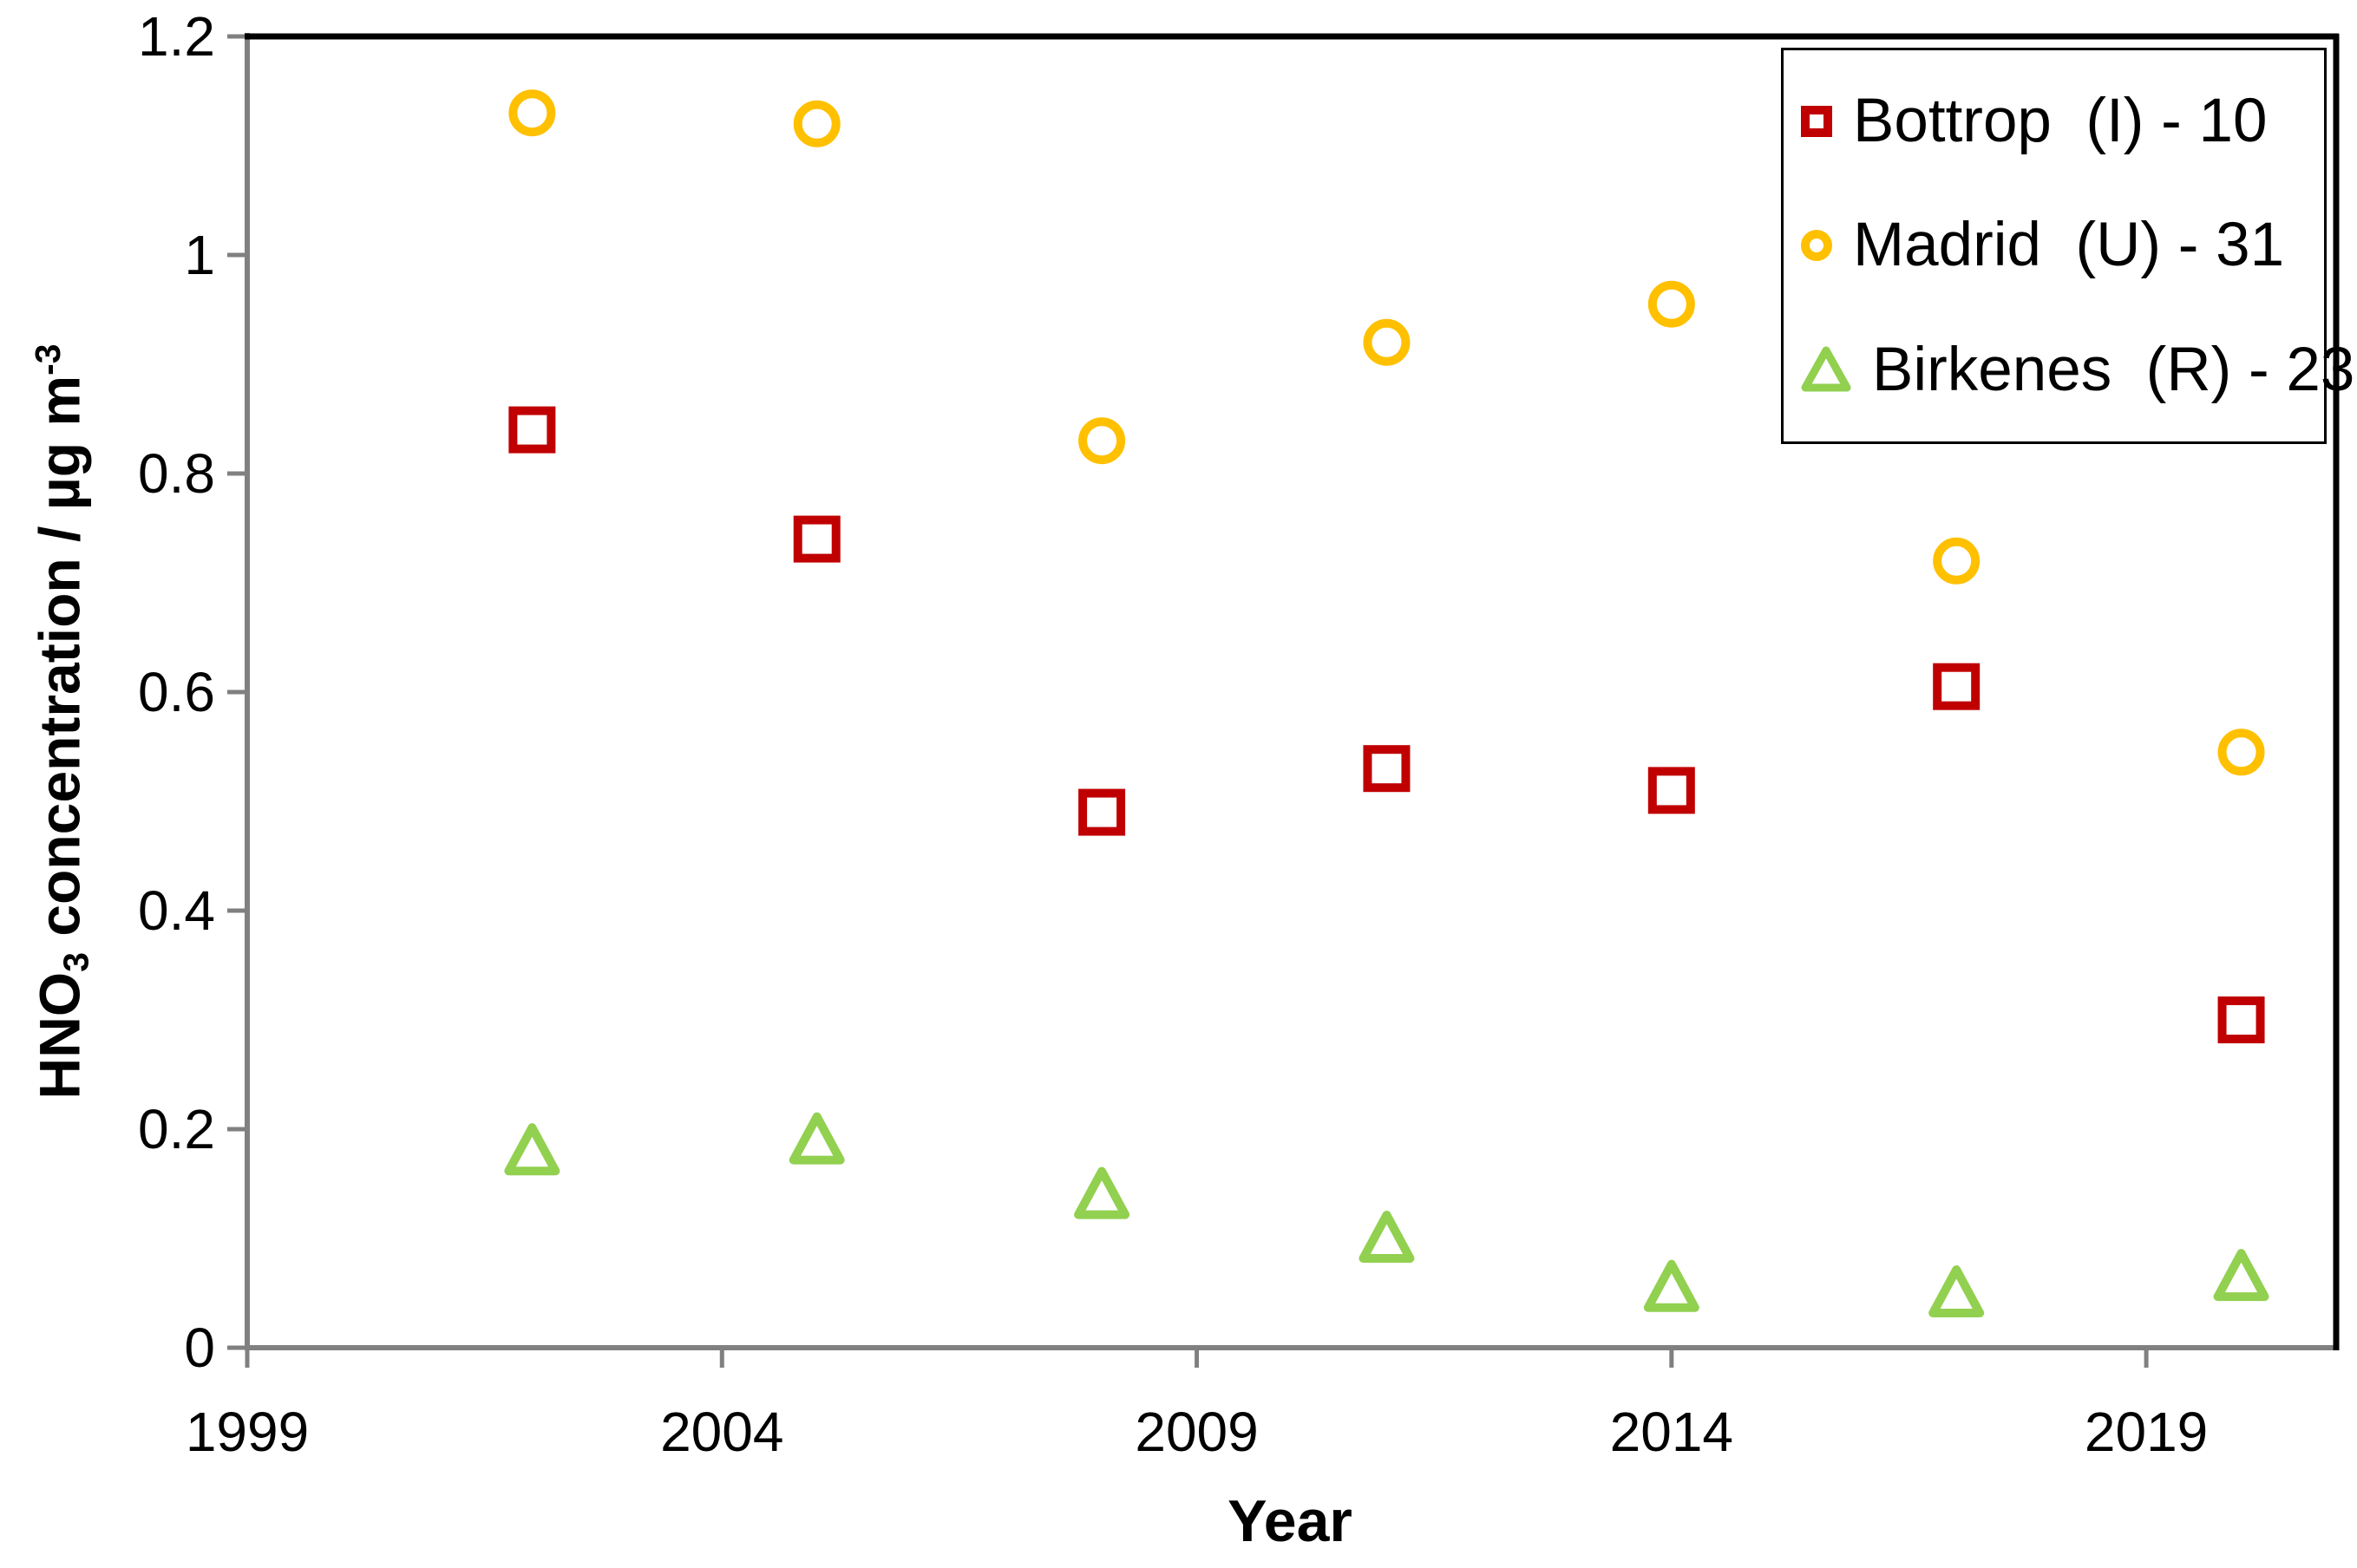 The height and width of the screenshot is (1568, 2357). Describe the element at coordinates (1816, 246) in the screenshot. I see `circle-marker-icon` at that location.